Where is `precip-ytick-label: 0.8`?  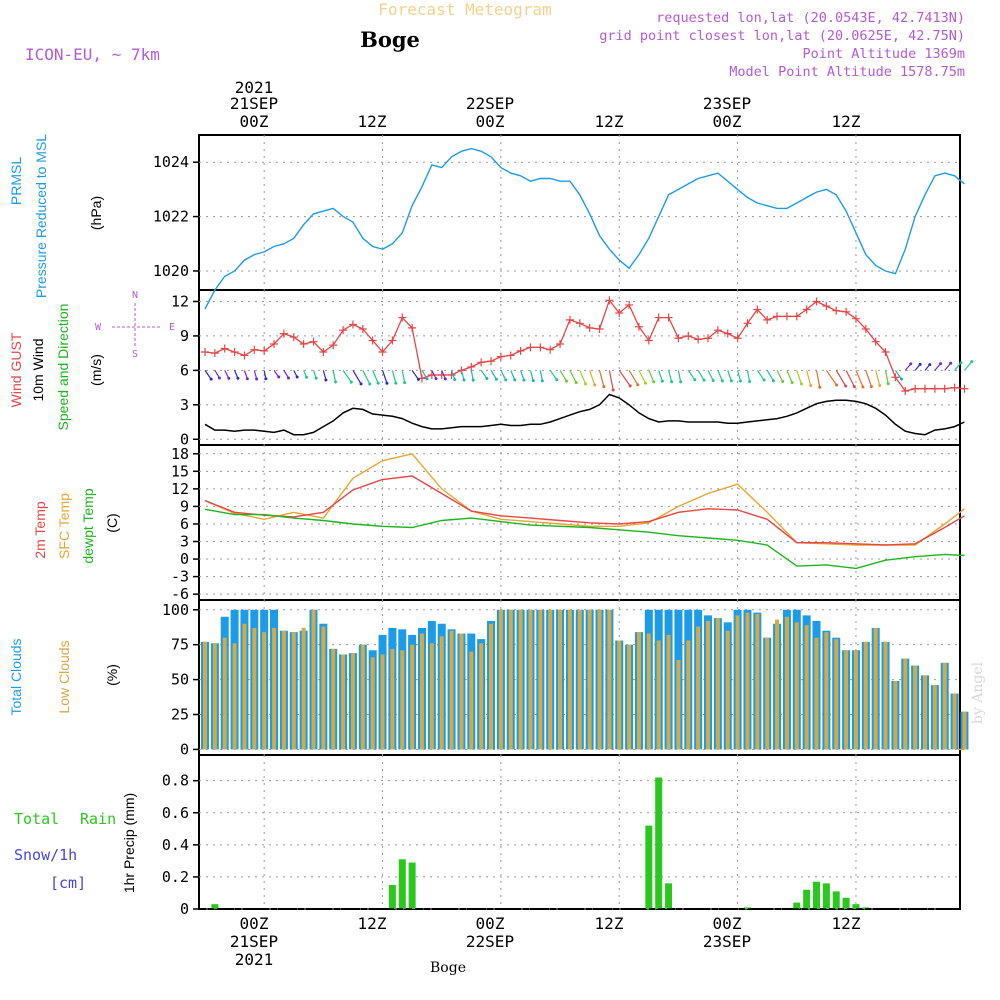
precip-ytick-label: 0.8 is located at coordinates (175, 781).